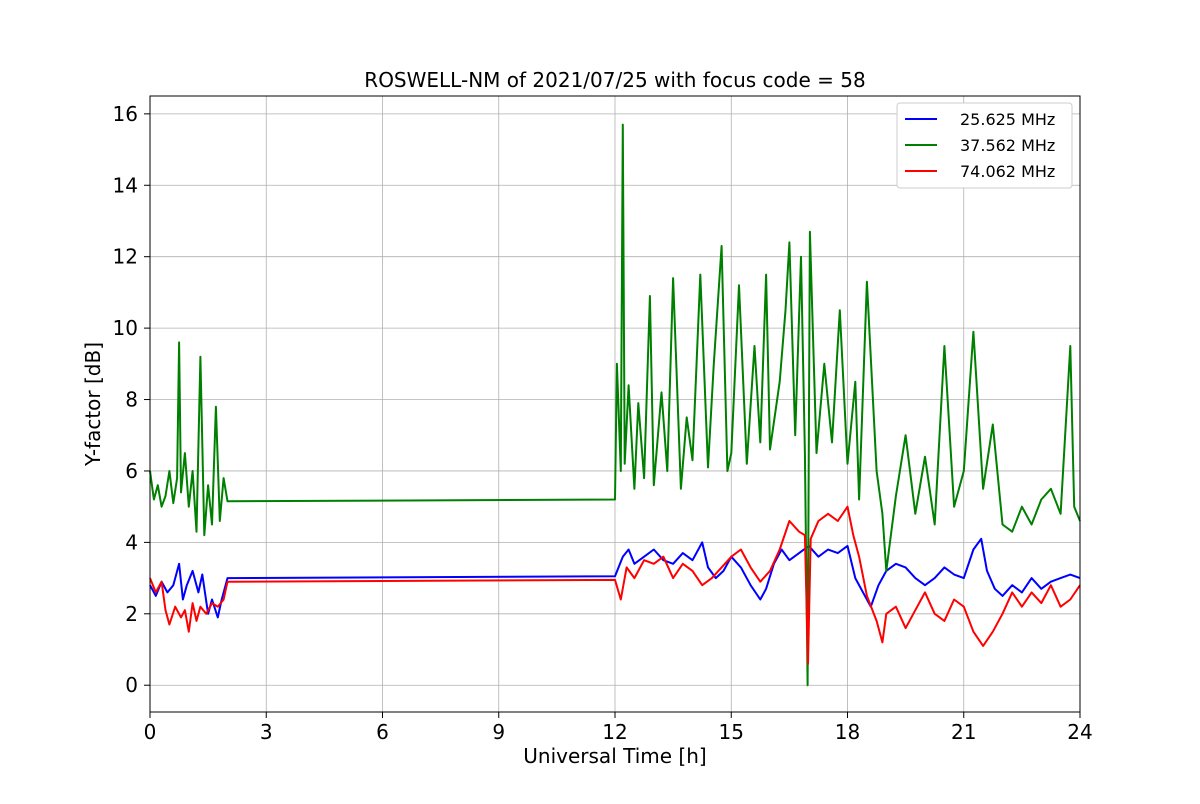 This screenshot has width=1200, height=804. What do you see at coordinates (1079, 732) in the screenshot?
I see `x-tick-label: 24` at bounding box center [1079, 732].